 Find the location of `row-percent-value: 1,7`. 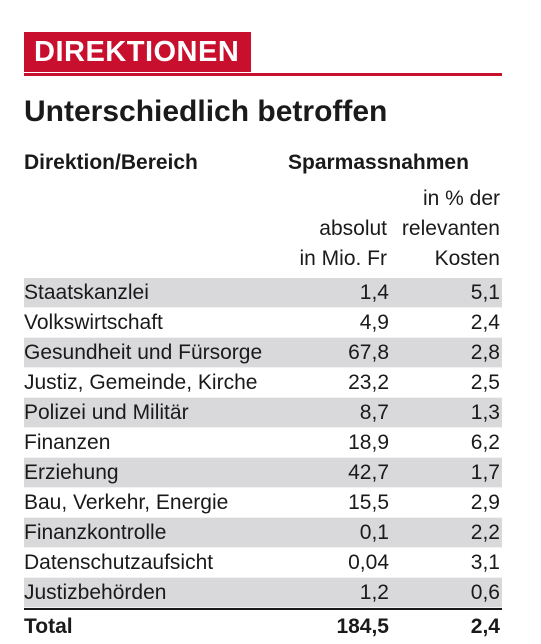

row-percent-value: 1,7 is located at coordinates (485, 472).